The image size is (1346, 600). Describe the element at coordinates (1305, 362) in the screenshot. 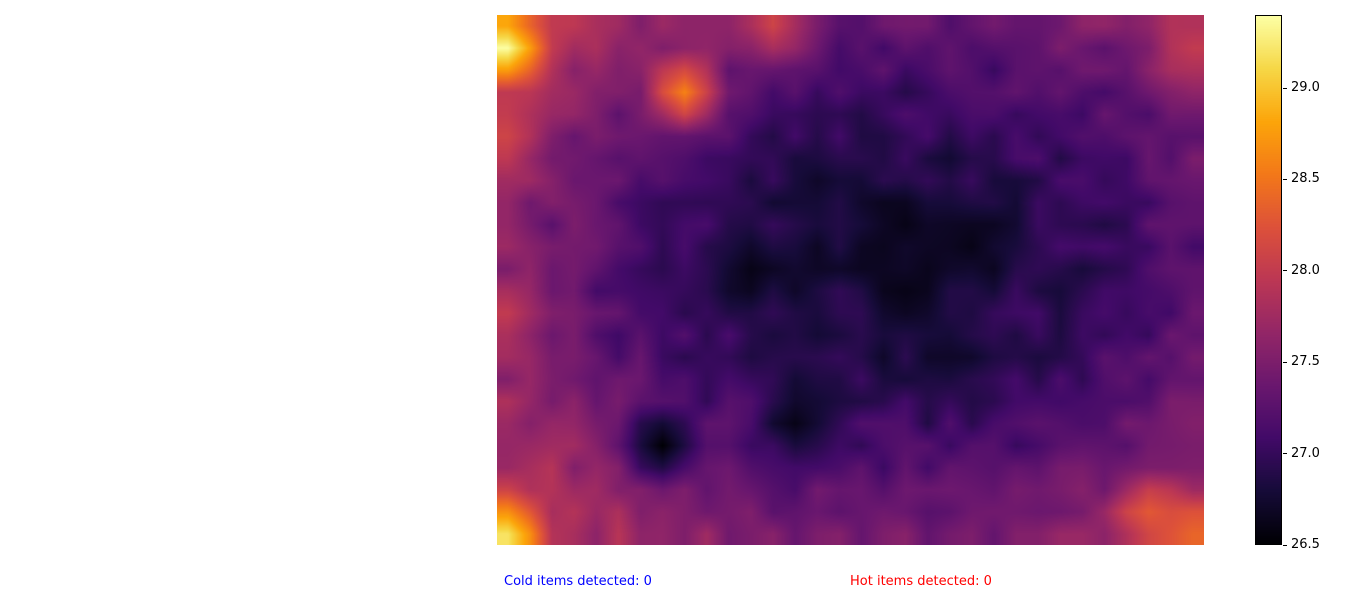

I see `colorbar-tick-label: 27.5` at that location.